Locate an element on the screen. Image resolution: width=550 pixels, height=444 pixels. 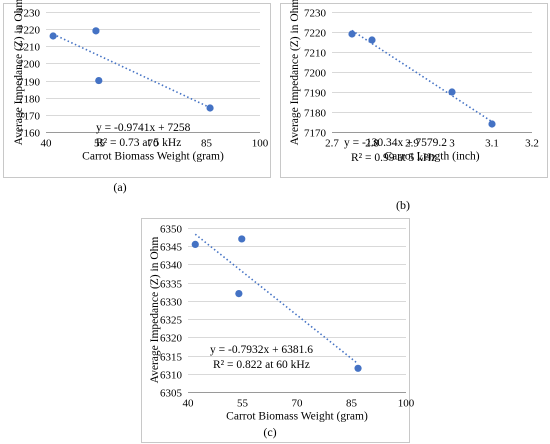
x-tick-label: 2.9 is located at coordinates (412, 144).